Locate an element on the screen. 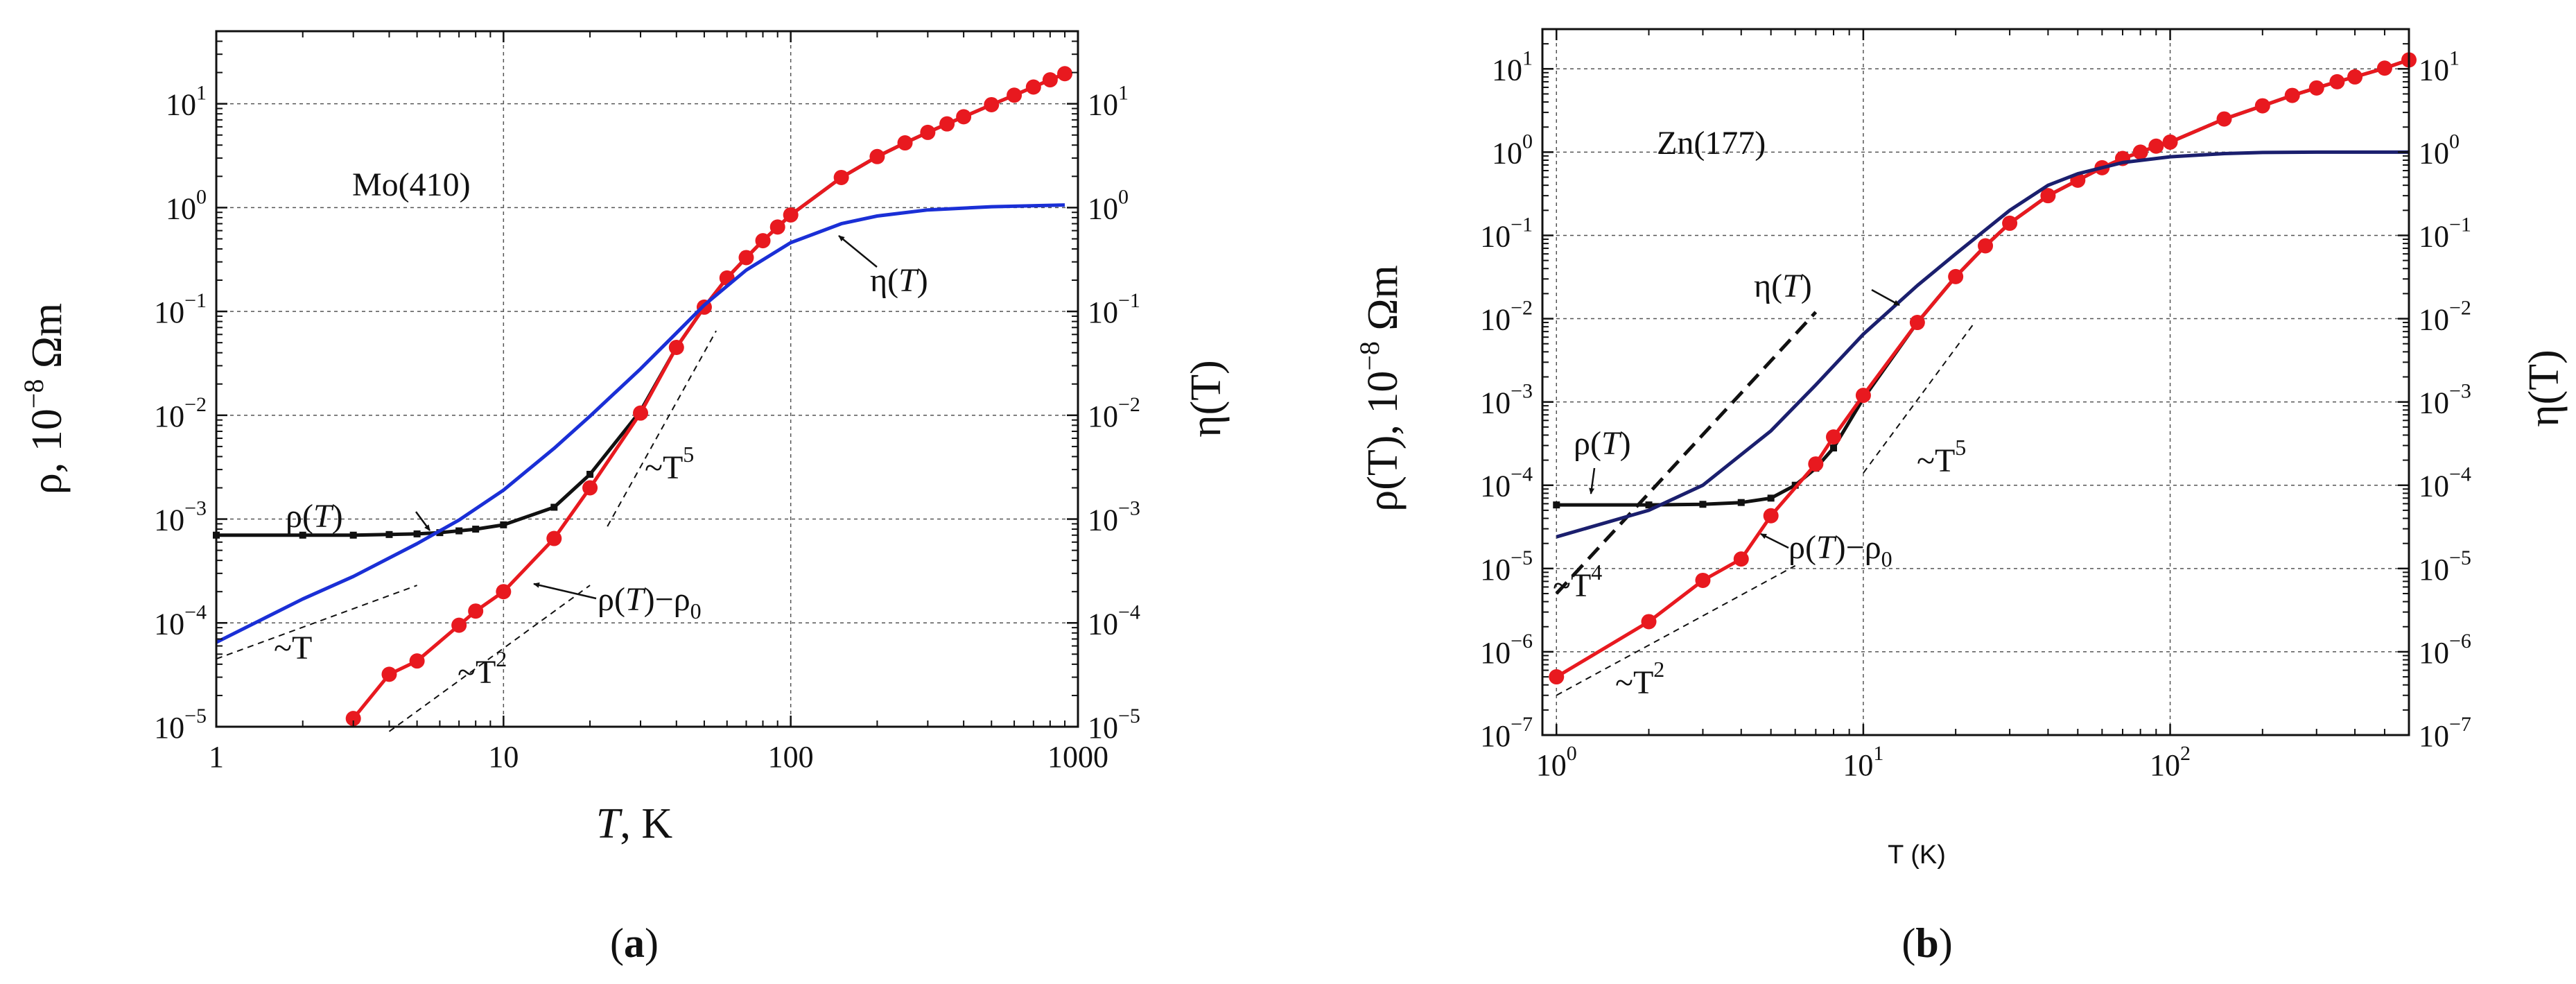  x-tick-label: 1 is located at coordinates (216, 757).